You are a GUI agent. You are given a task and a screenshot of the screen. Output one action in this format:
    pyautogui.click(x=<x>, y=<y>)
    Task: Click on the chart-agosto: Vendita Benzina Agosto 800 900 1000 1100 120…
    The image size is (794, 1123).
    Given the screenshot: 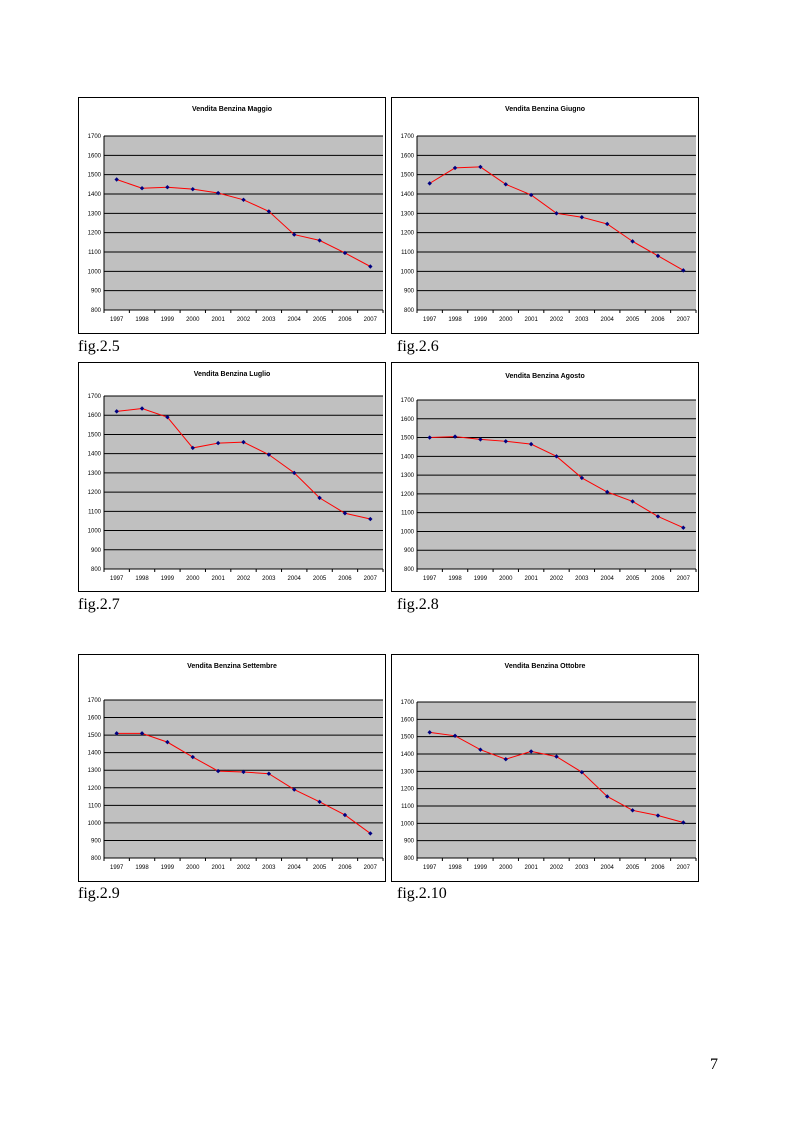 What is the action you would take?
    pyautogui.click(x=545, y=477)
    